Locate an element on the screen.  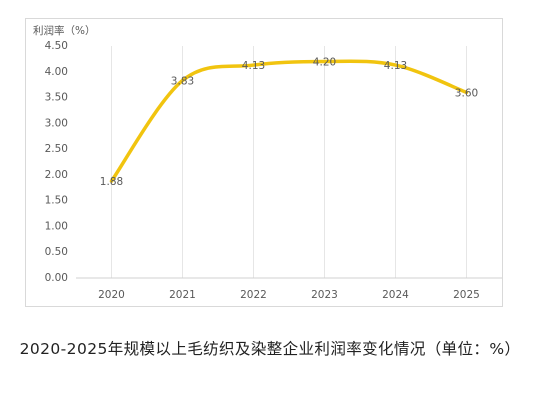
y-tick-label: 1.00 is located at coordinates (56, 226).